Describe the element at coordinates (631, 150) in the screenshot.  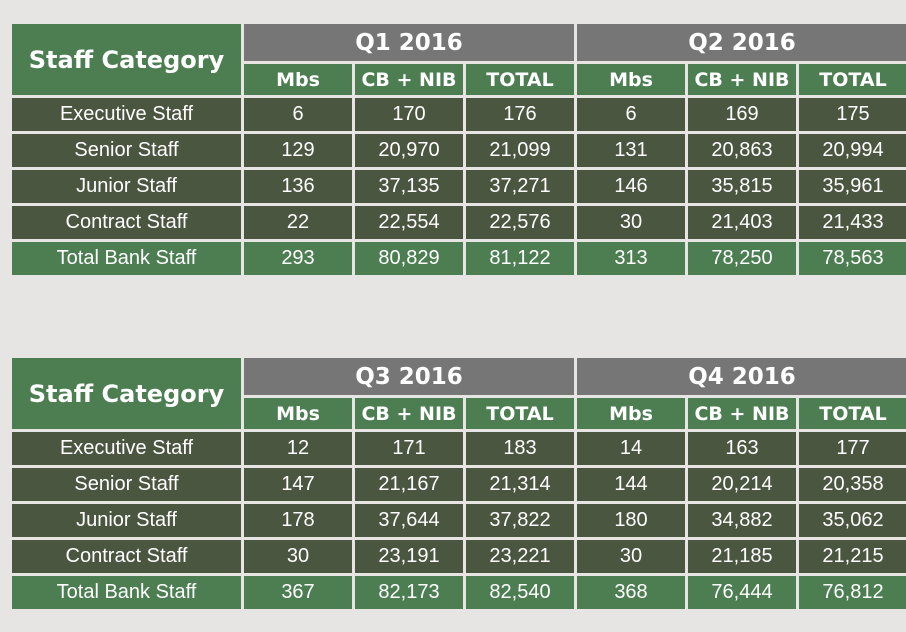
I see `table-cell: 131` at that location.